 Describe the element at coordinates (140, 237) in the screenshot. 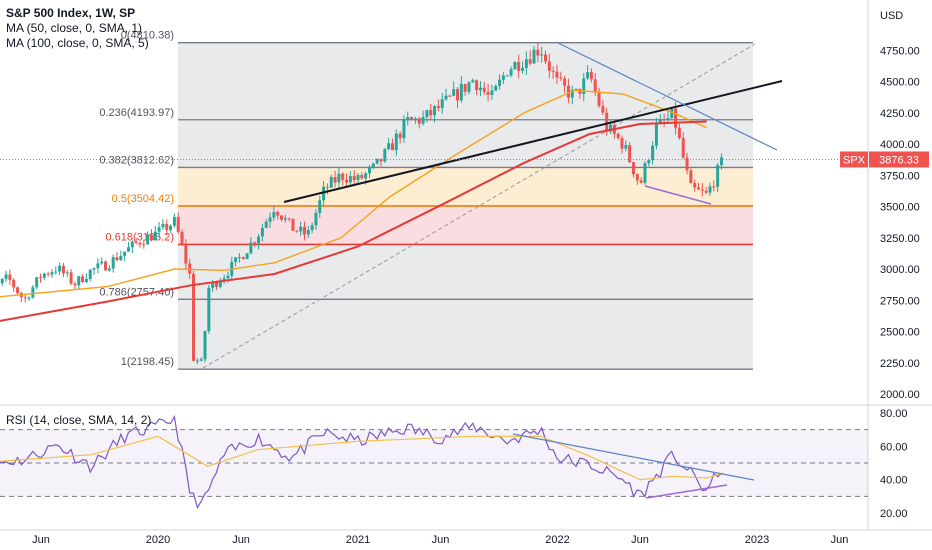

I see `fib-level-label: 0.618(3196.2)` at that location.